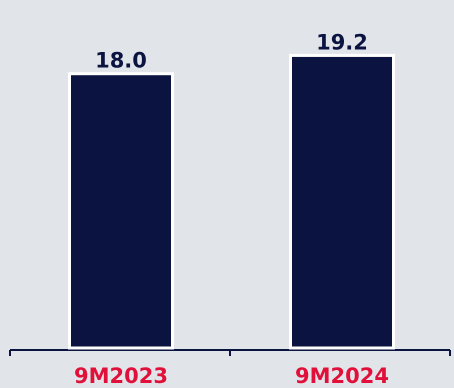 This screenshot has height=388, width=454. I want to click on value-label-9M2024: 19.2, so click(342, 42).